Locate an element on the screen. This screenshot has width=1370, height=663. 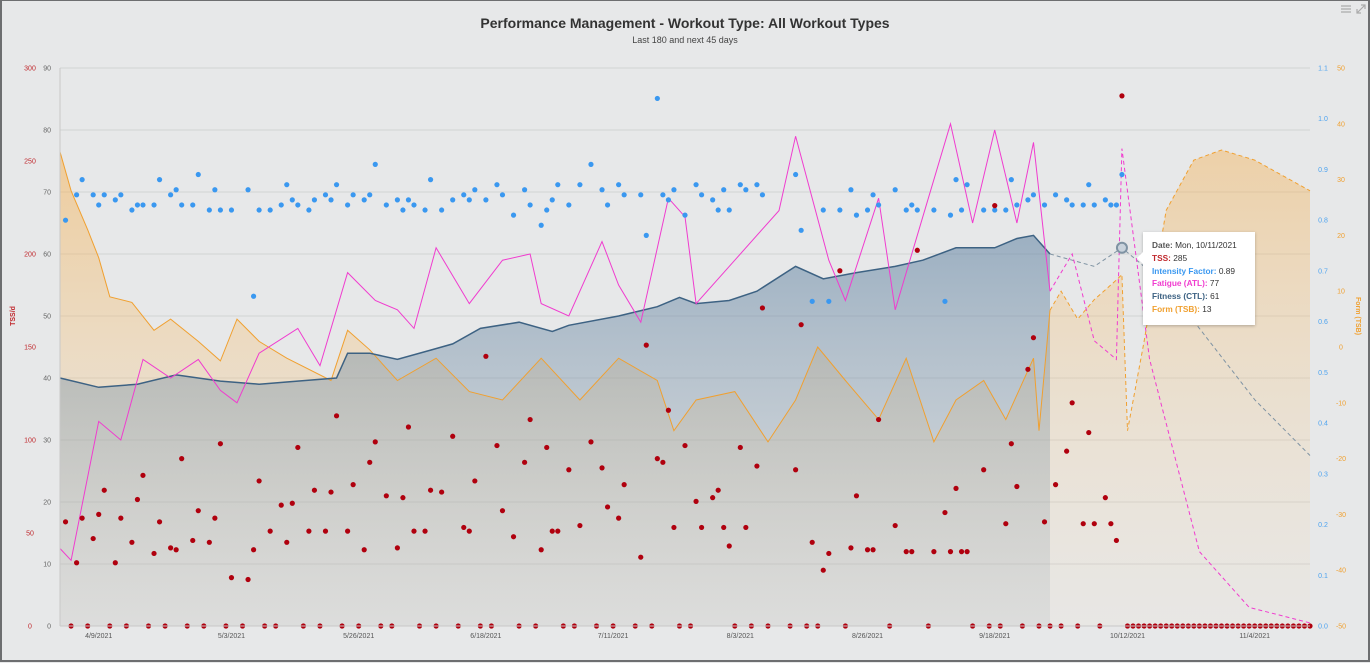
tsb-axis-tick-label: 0 is located at coordinates (1341, 348).